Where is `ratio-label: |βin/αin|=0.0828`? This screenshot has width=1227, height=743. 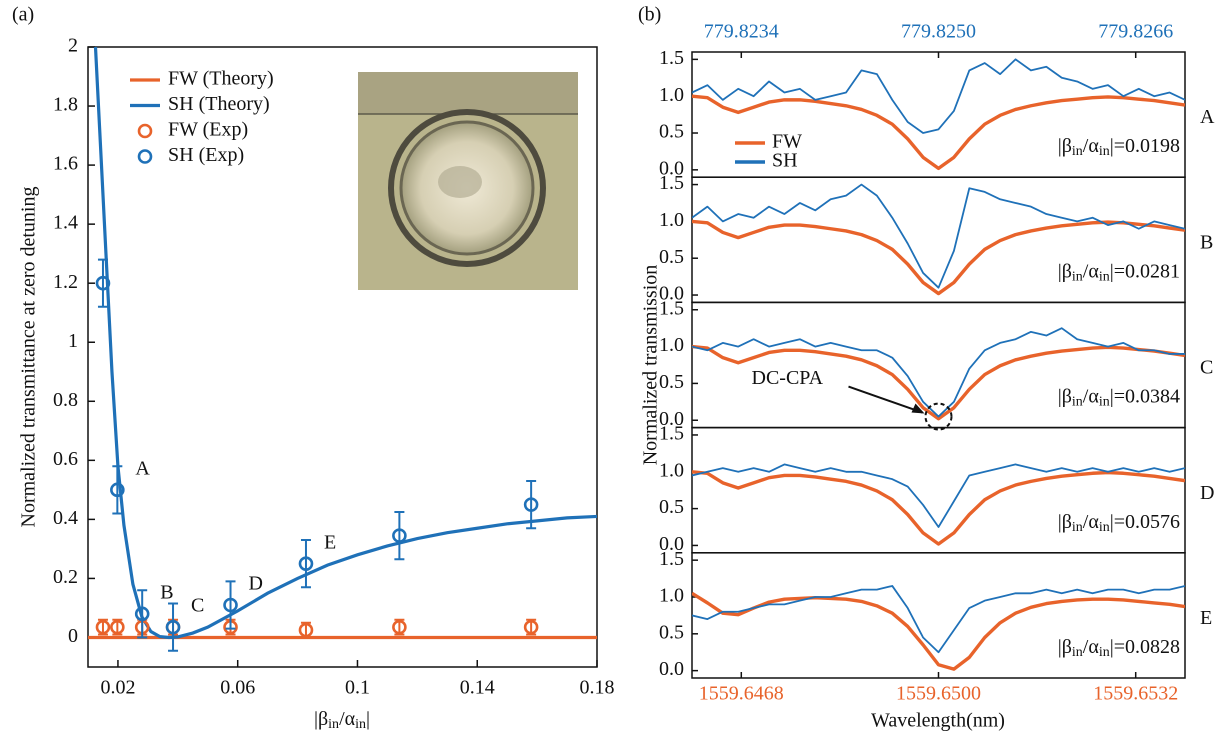 ratio-label: |βin/αin|=0.0828 is located at coordinates (1119, 648).